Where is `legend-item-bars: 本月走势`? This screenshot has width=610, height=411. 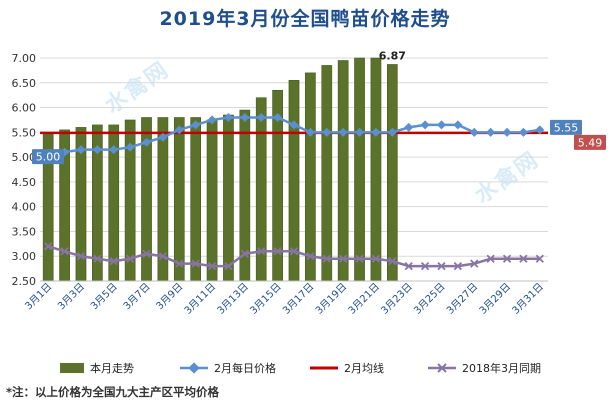 legend-item-bars: 本月走势 is located at coordinates (97, 368).